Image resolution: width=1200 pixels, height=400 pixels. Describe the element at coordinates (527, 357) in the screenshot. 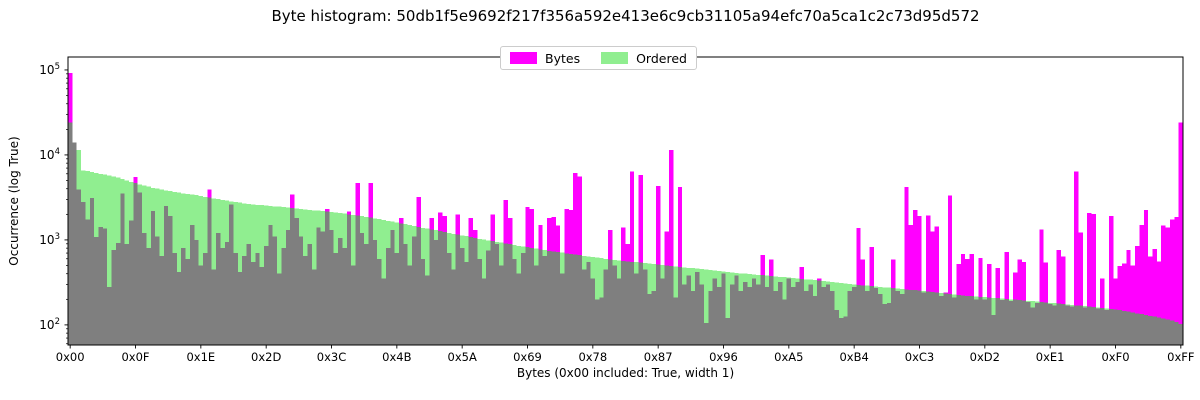

I see `x-tick-label: 0x69` at that location.